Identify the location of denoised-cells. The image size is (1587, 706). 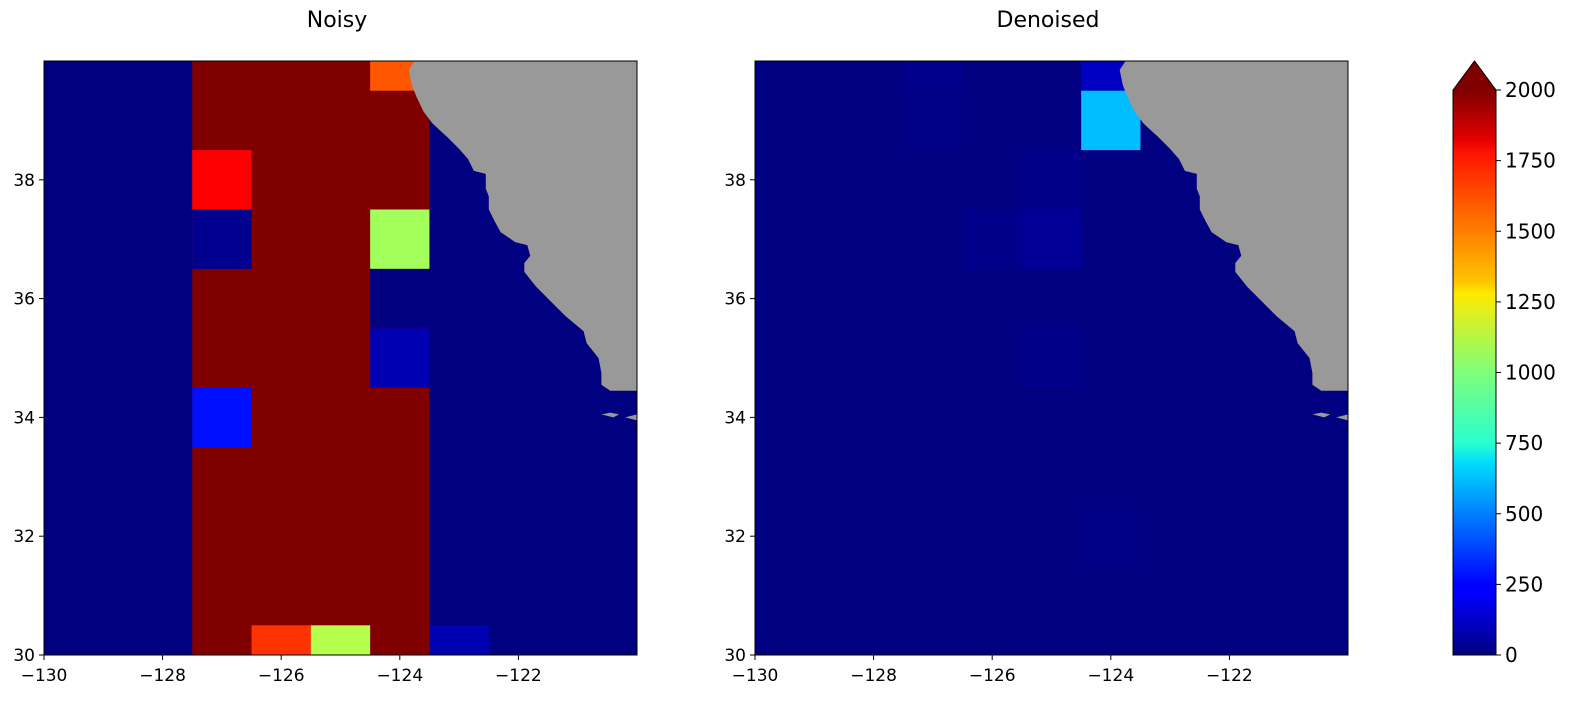
(1022, 313).